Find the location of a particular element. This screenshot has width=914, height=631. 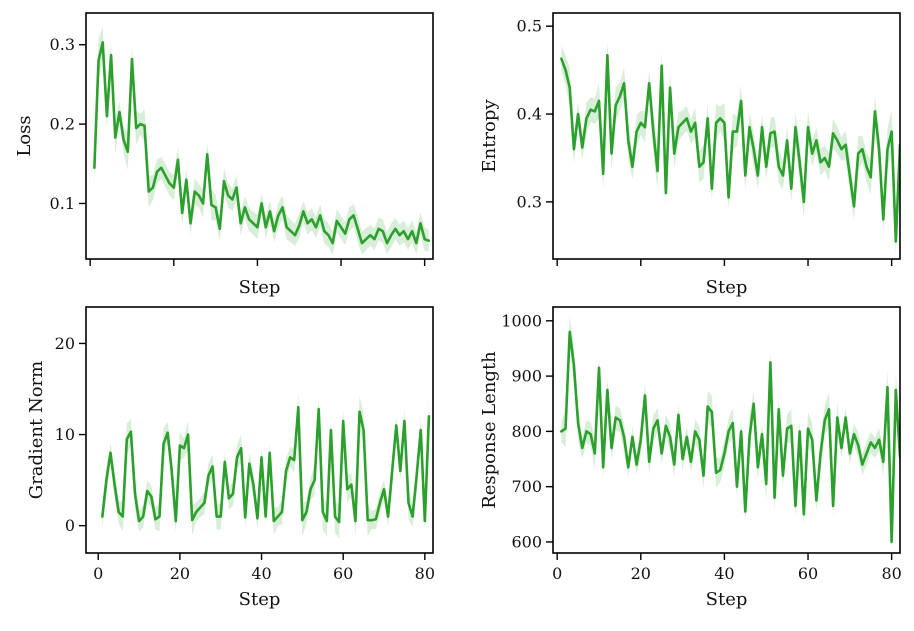

gradient-norm-xlabel: Step is located at coordinates (260, 599).